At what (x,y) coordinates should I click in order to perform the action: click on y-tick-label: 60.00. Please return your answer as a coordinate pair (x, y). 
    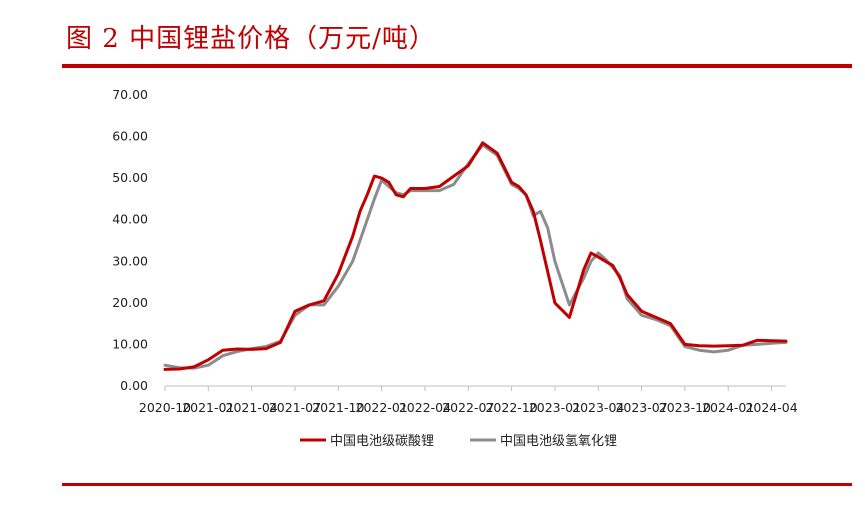
    Looking at the image, I should click on (130, 136).